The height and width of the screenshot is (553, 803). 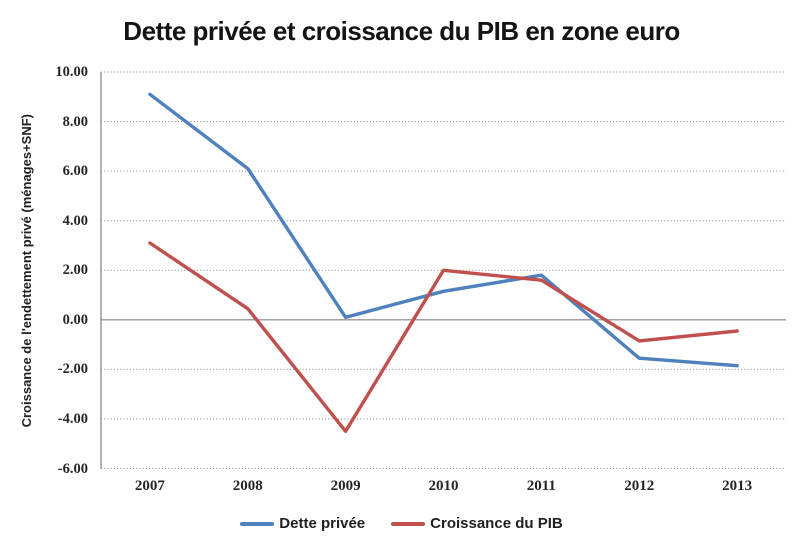 I want to click on x-tick-label: 2012, so click(x=639, y=486).